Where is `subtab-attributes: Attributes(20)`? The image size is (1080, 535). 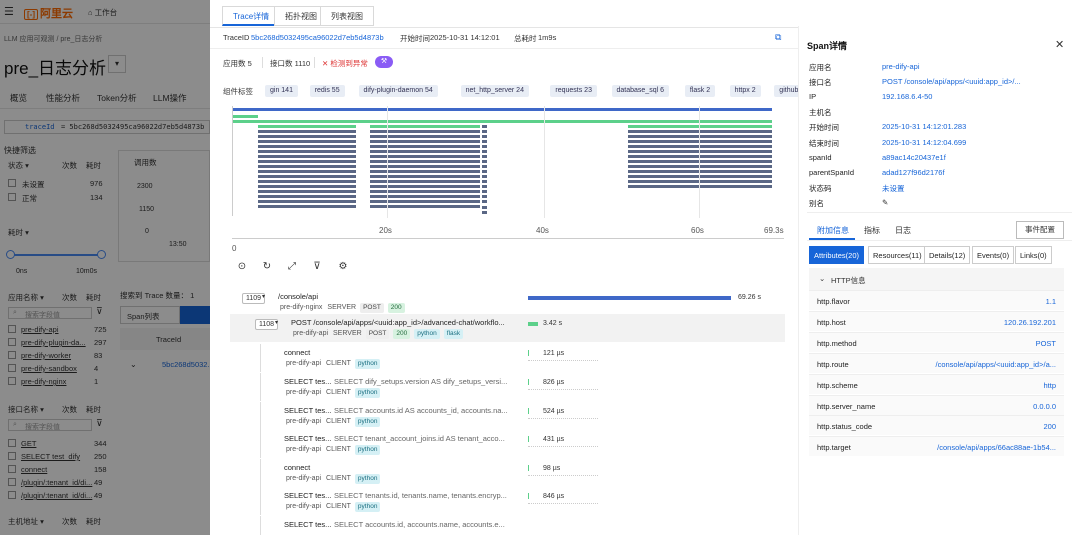 subtab-attributes: Attributes(20) is located at coordinates (837, 255).